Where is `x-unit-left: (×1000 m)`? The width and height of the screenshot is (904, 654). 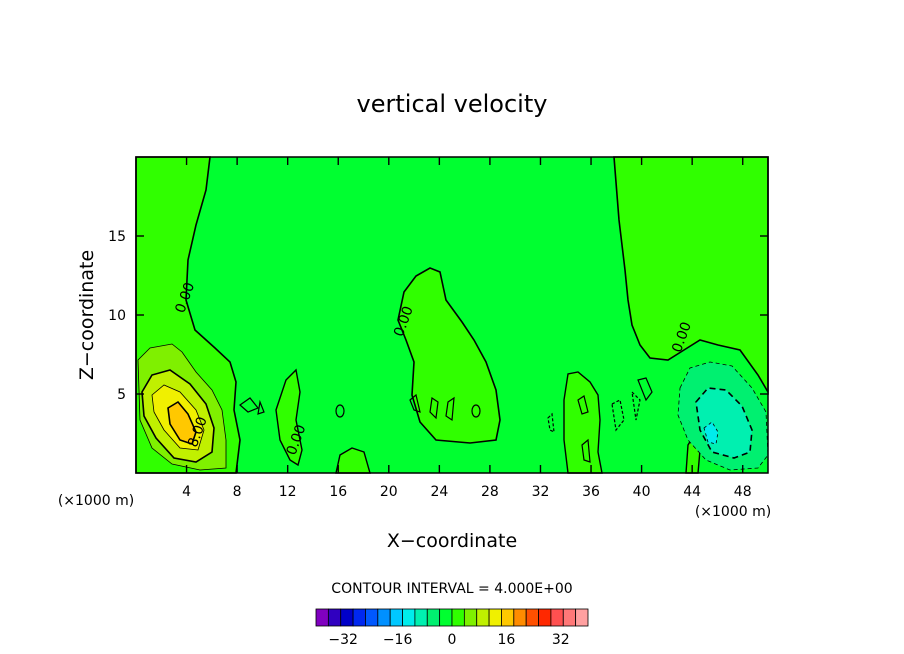 x-unit-left: (×1000 m) is located at coordinates (96, 501).